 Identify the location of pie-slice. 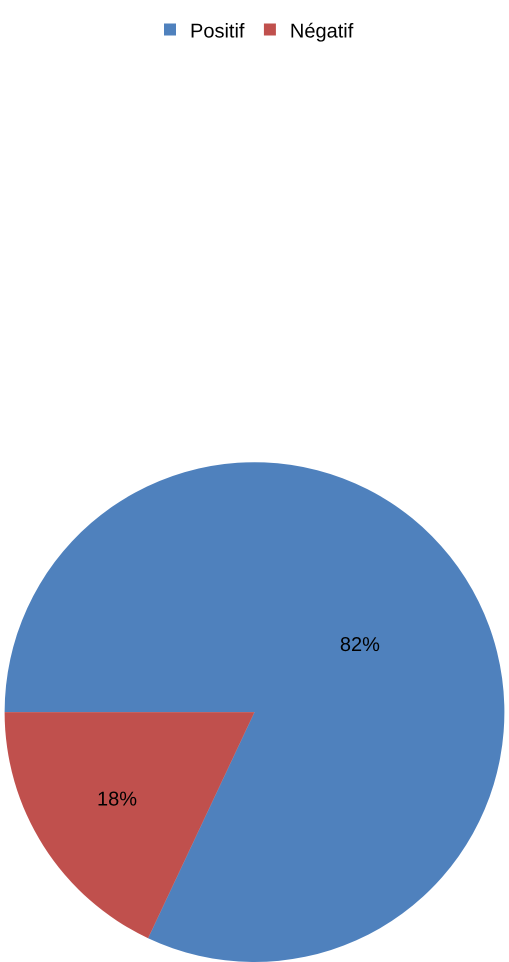
(129, 825).